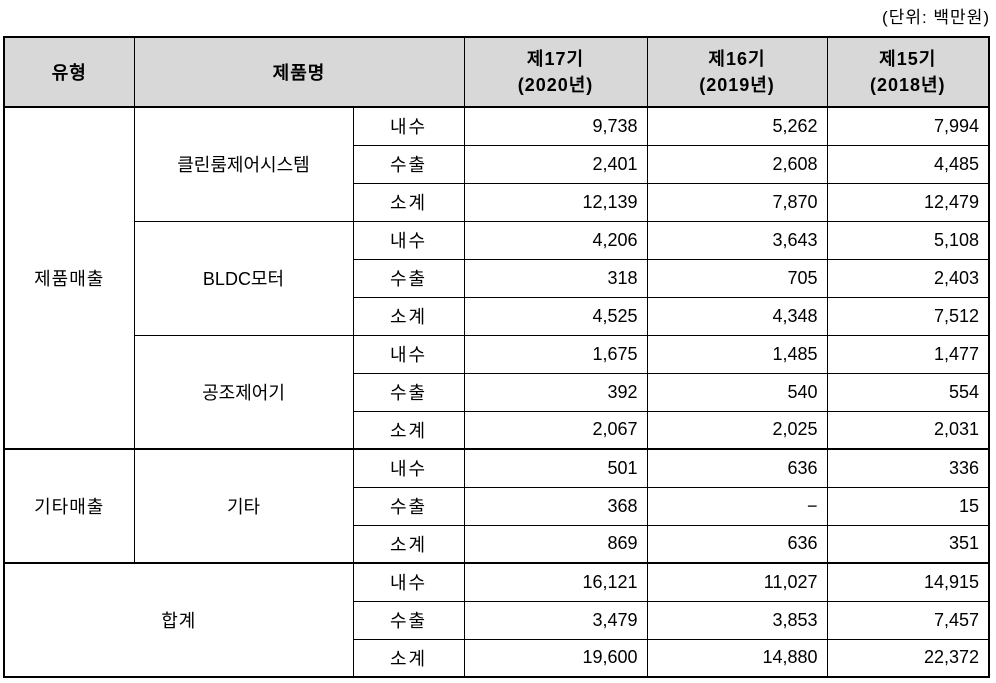 This screenshot has width=996, height=683. What do you see at coordinates (243, 278) in the screenshot?
I see `cell-product-bldc-motor: BLDC모터` at bounding box center [243, 278].